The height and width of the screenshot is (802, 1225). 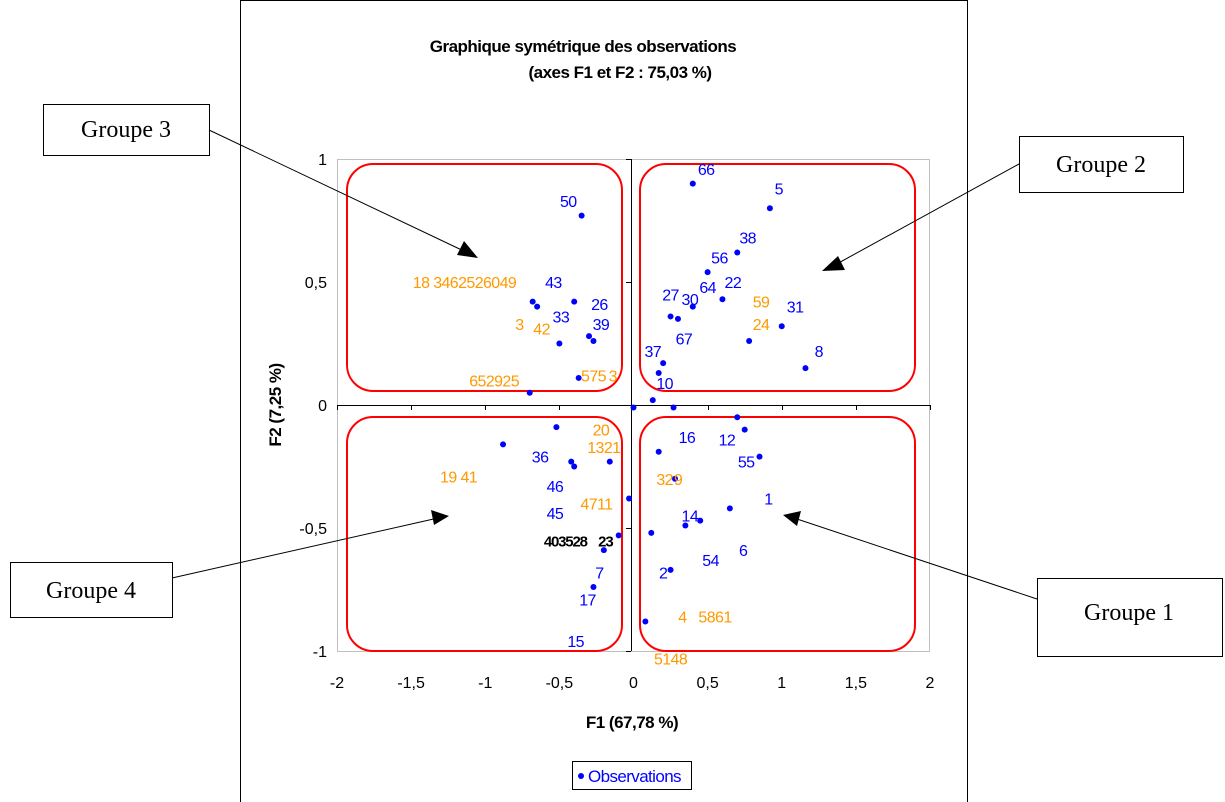 What do you see at coordinates (583, 46) in the screenshot?
I see `chart-title: Graphique symétrique des observations` at bounding box center [583, 46].